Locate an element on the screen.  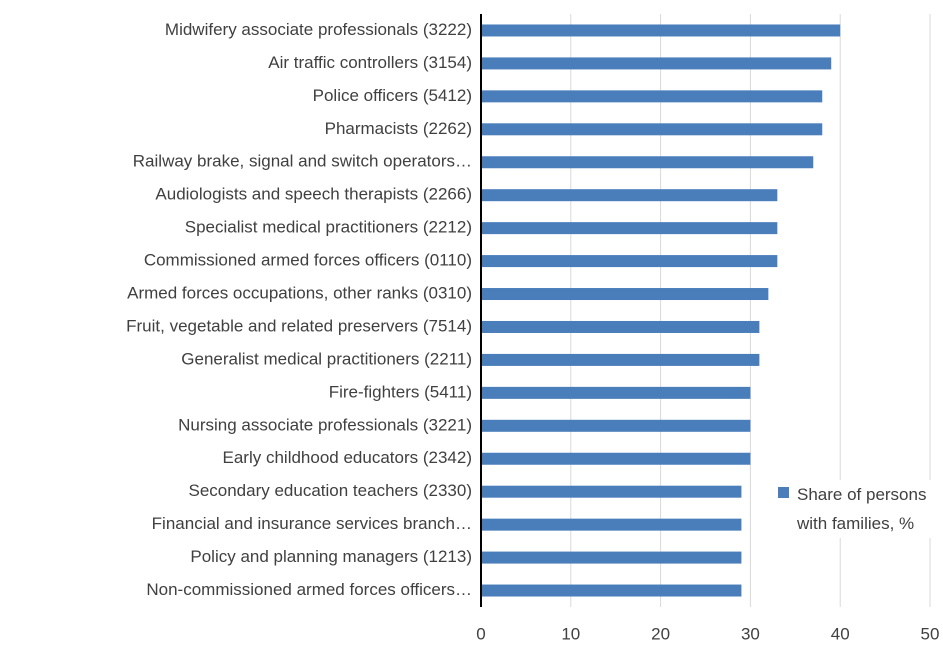
y-tick-label: Policy and planning managers (1213) is located at coordinates (331, 556).